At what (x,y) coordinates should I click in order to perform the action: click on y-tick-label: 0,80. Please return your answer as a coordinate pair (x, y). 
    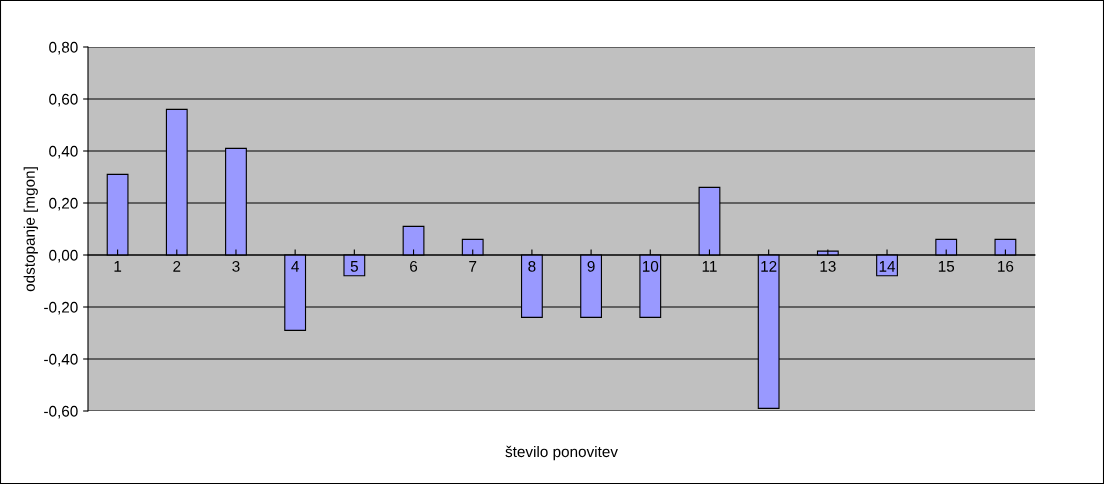
    Looking at the image, I should click on (63, 48).